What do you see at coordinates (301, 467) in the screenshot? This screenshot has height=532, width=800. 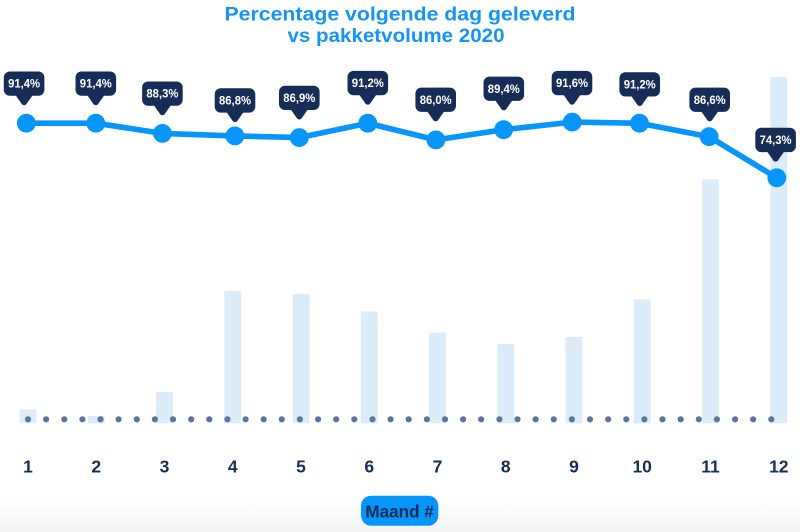 I see `svg-text: 5` at bounding box center [301, 467].